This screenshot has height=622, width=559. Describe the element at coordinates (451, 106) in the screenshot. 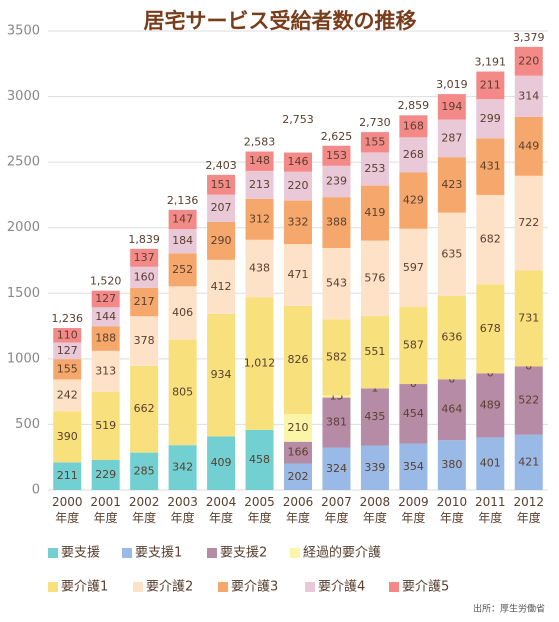

I see `data-label: 194` at that location.